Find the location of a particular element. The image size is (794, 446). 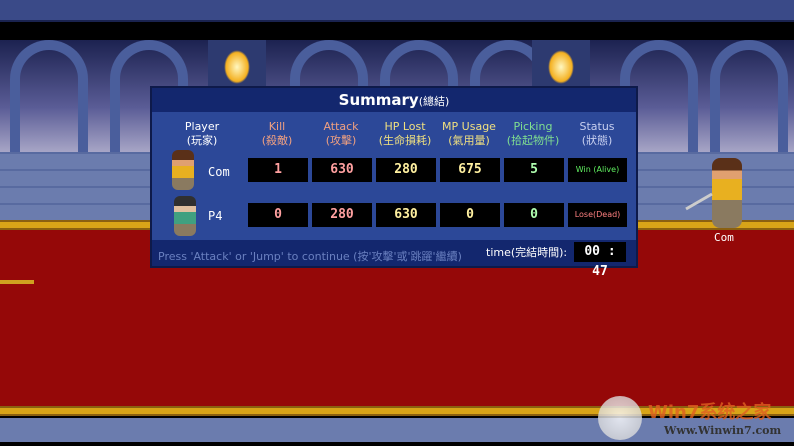

hp-lost-value: 630 is located at coordinates (406, 215).